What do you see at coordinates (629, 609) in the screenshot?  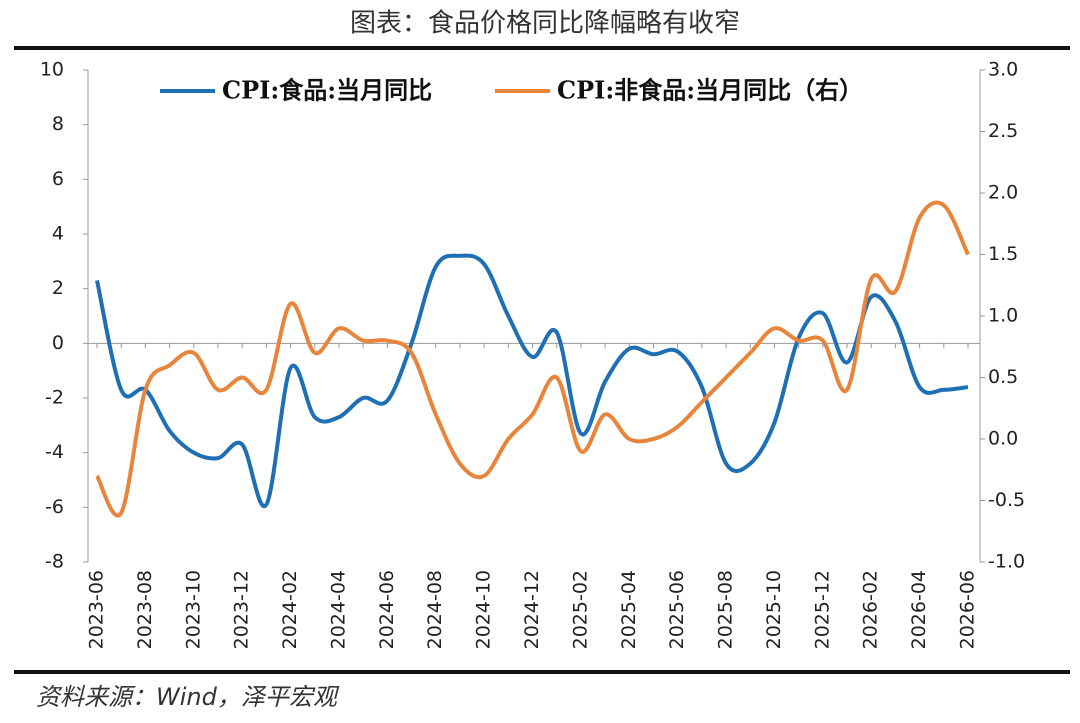 I see `x-tick-label: 2025-04` at bounding box center [629, 609].